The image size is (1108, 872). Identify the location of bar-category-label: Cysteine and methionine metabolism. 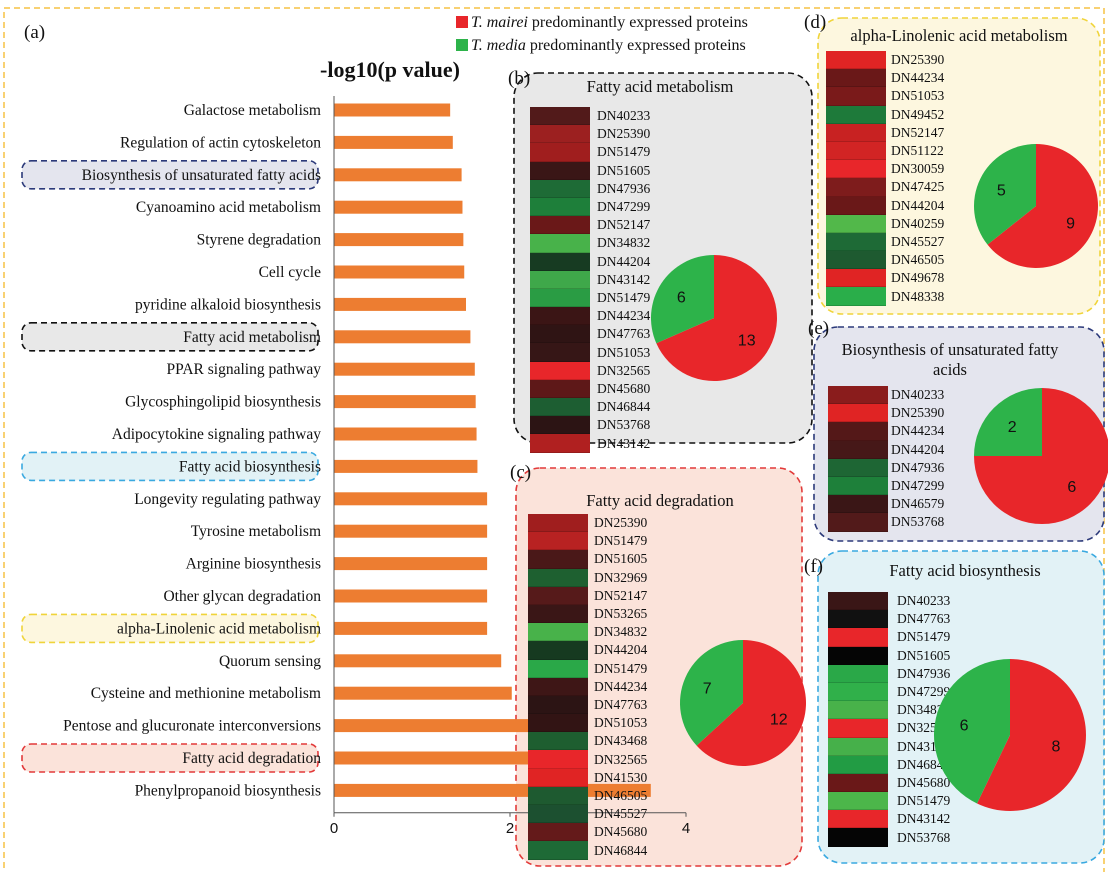
(206, 693).